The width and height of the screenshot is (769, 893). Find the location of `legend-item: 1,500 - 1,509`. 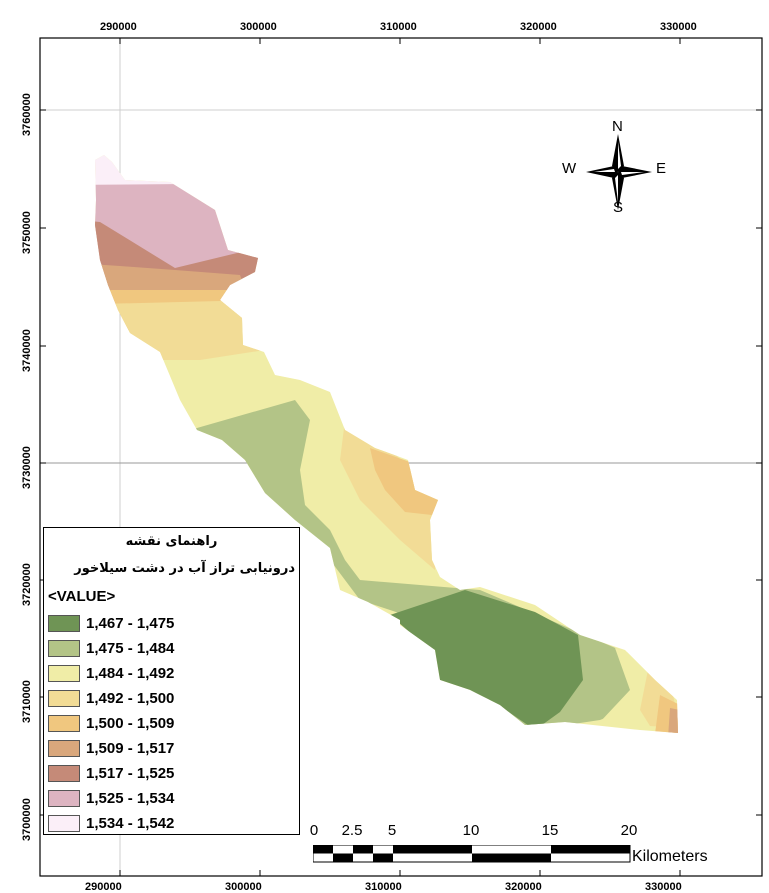

legend-item: 1,500 - 1,509 is located at coordinates (111, 723).